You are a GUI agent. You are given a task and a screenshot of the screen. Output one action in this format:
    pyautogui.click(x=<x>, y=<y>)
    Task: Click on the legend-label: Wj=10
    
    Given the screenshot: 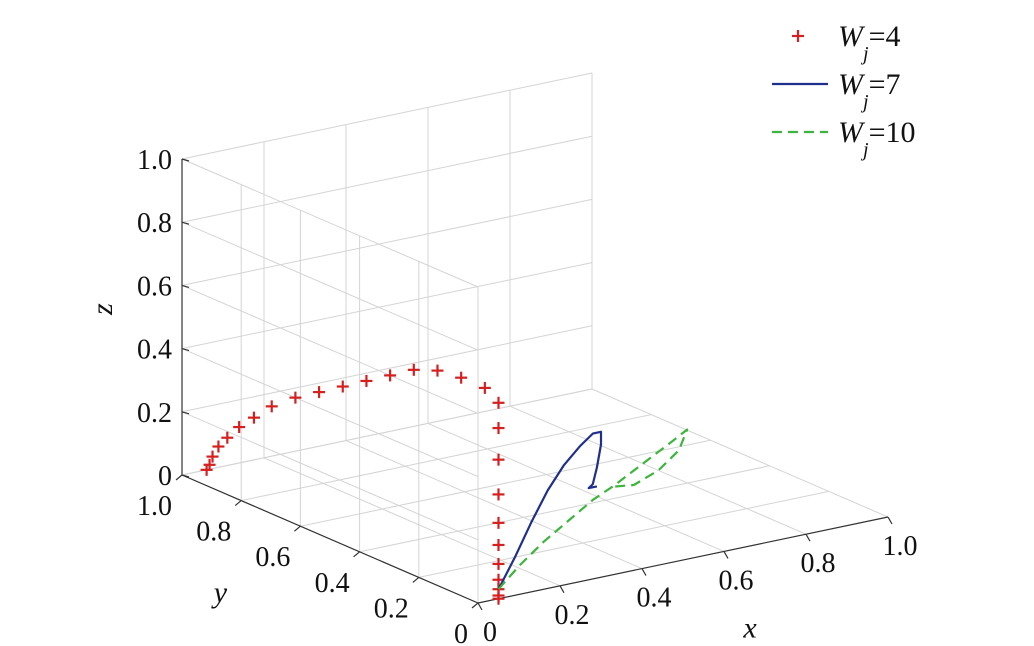 What is the action you would take?
    pyautogui.click(x=876, y=138)
    